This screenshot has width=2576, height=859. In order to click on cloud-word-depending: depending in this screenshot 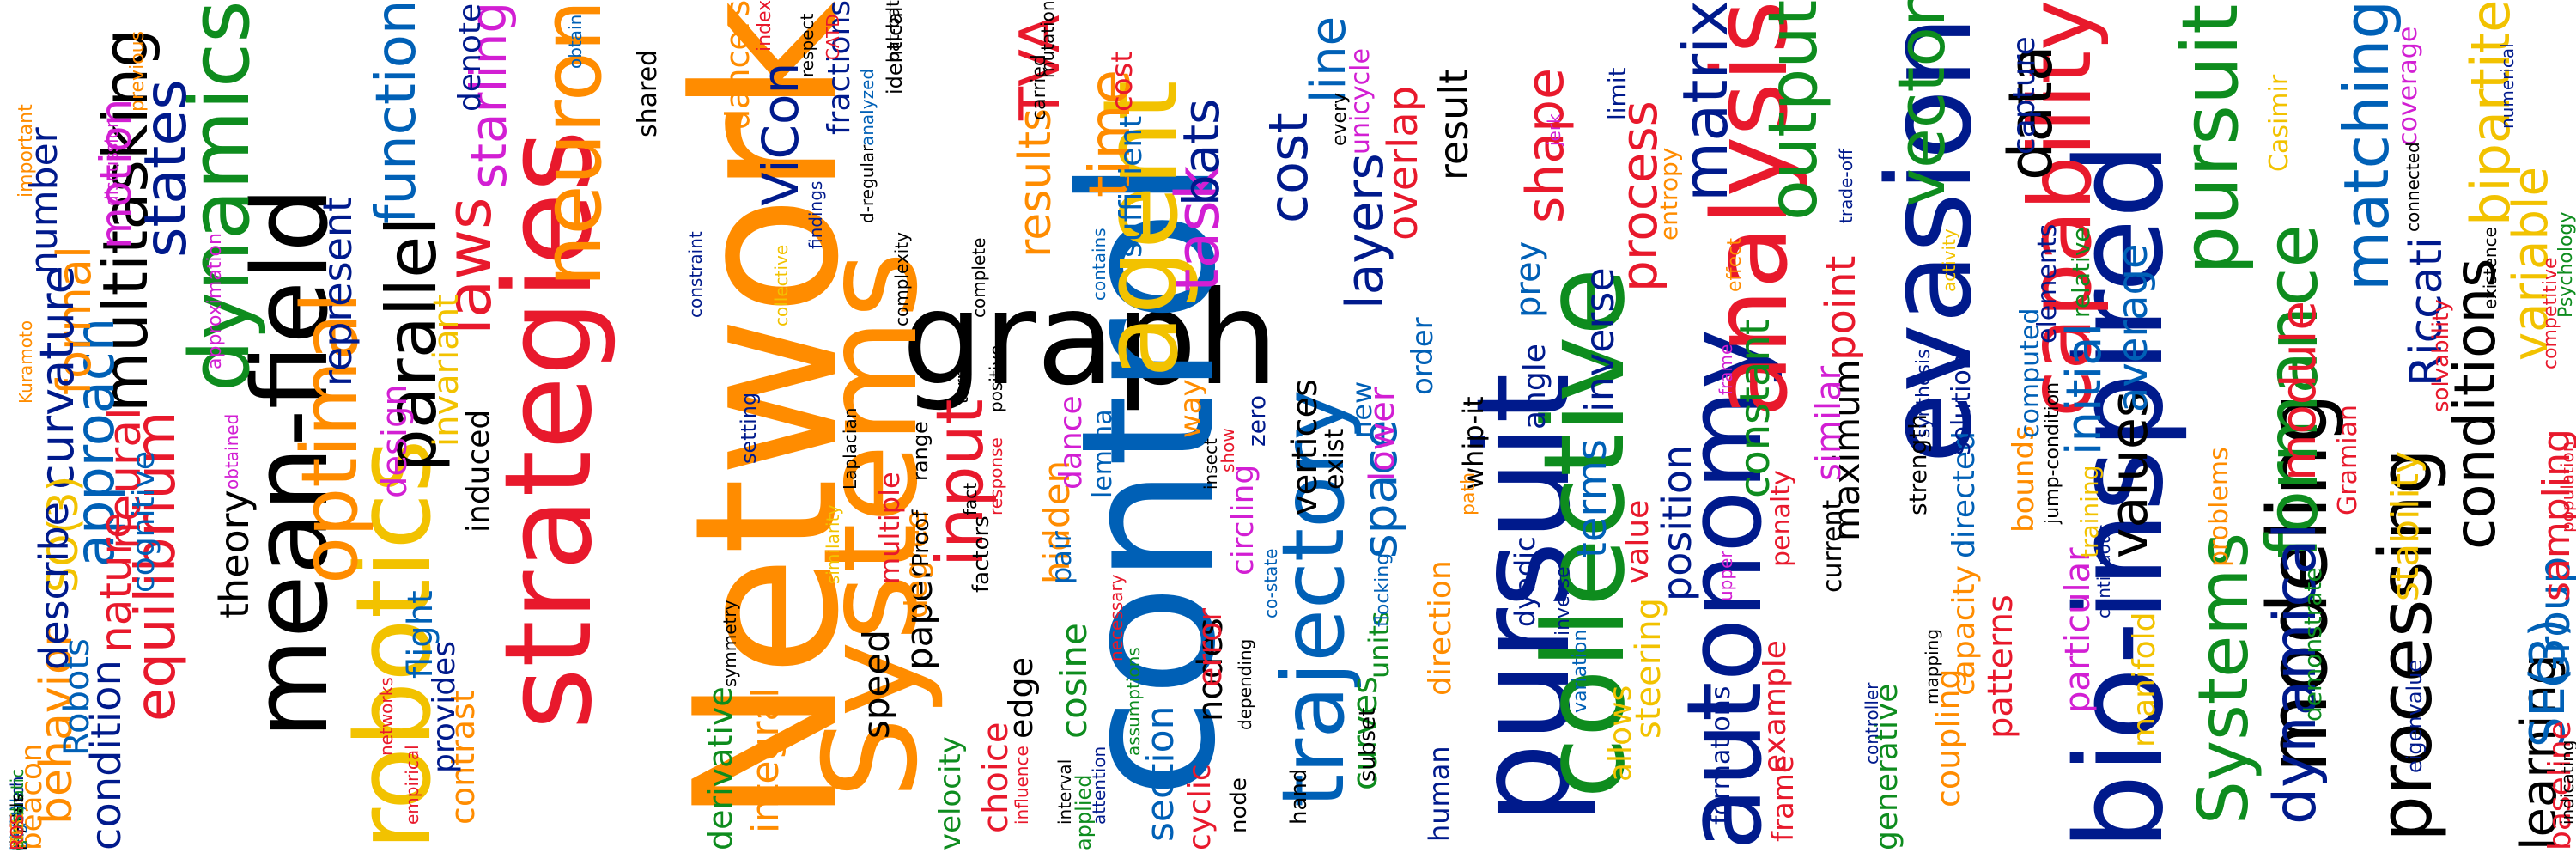, I will do `click(1245, 684)`.